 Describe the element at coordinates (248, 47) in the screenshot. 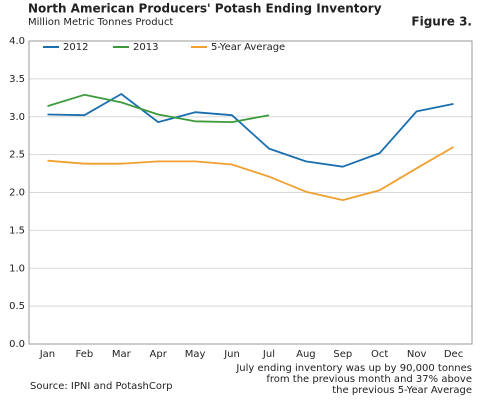

I see `legend-label: 5-Year Average` at that location.